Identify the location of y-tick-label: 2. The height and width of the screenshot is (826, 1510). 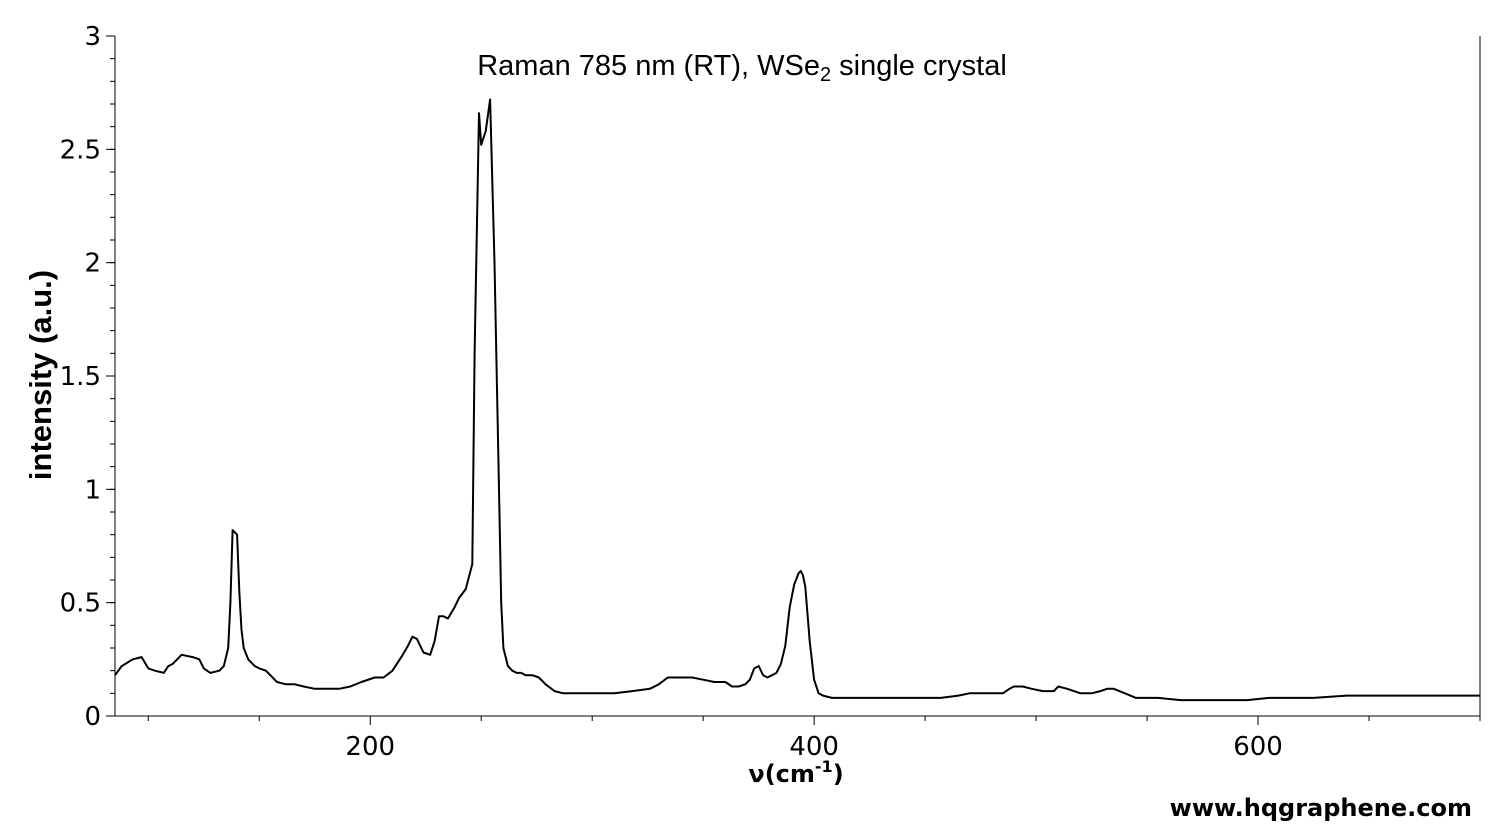
(92, 264).